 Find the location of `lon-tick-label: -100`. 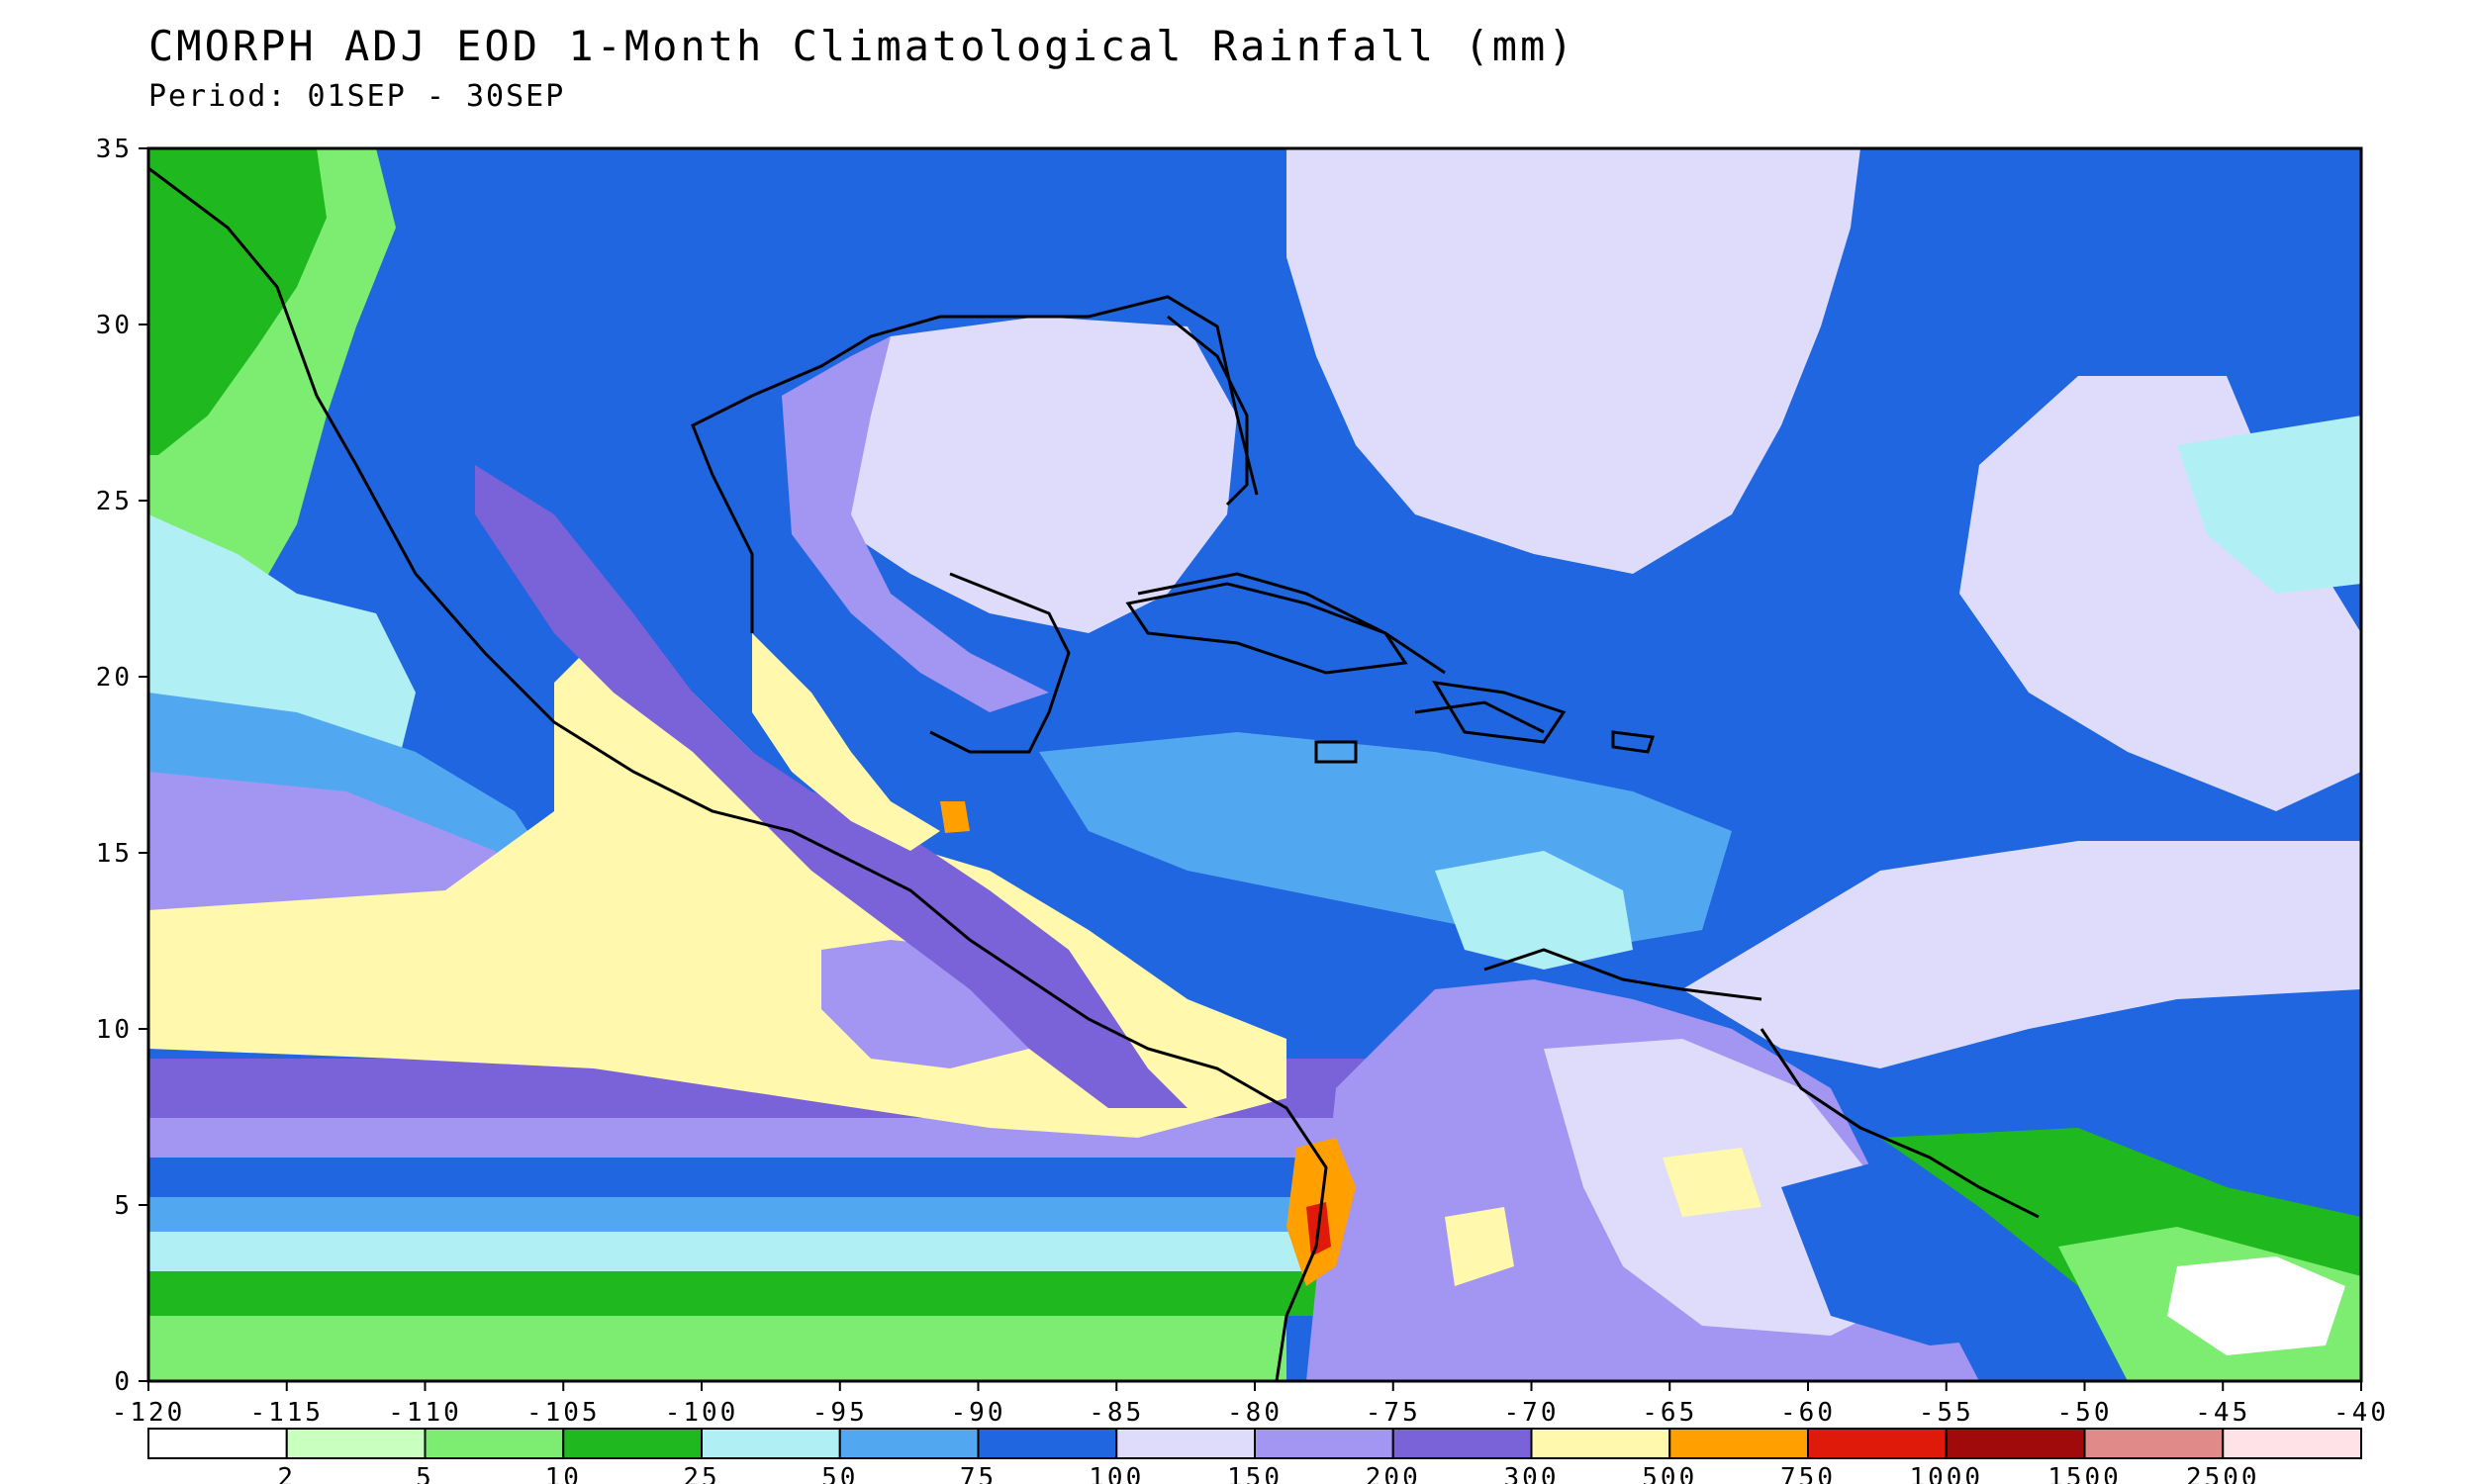

lon-tick-label: -100 is located at coordinates (702, 1413).